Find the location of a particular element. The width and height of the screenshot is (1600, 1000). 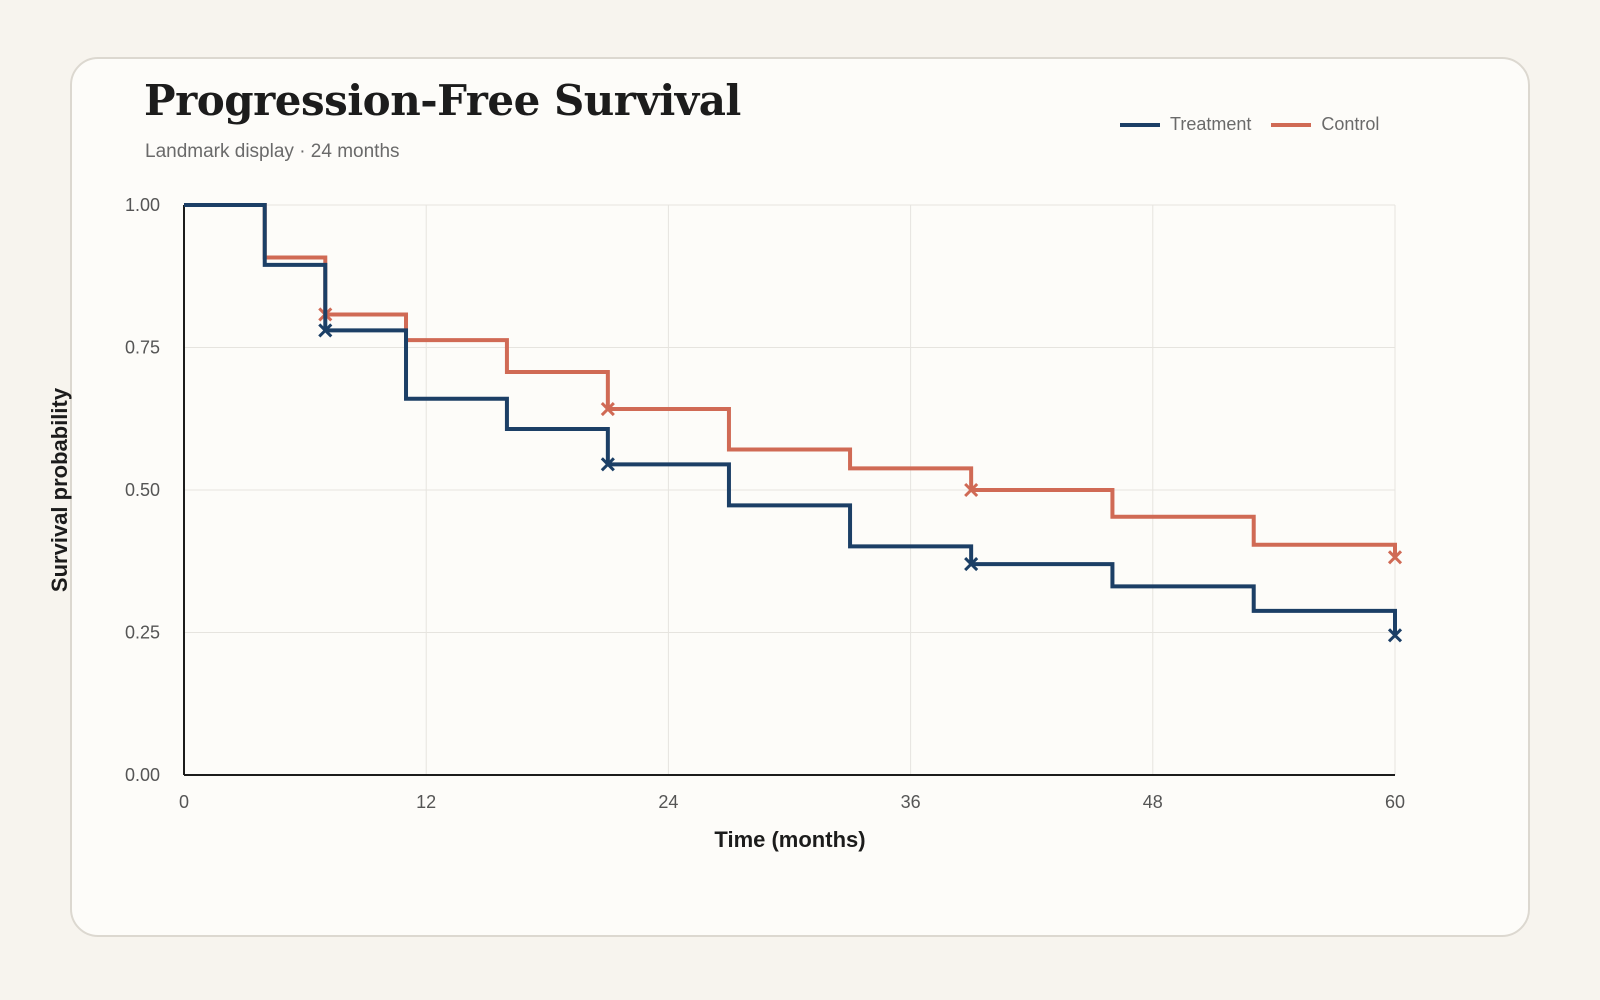

x-tick-label: 60 is located at coordinates (1395, 802).